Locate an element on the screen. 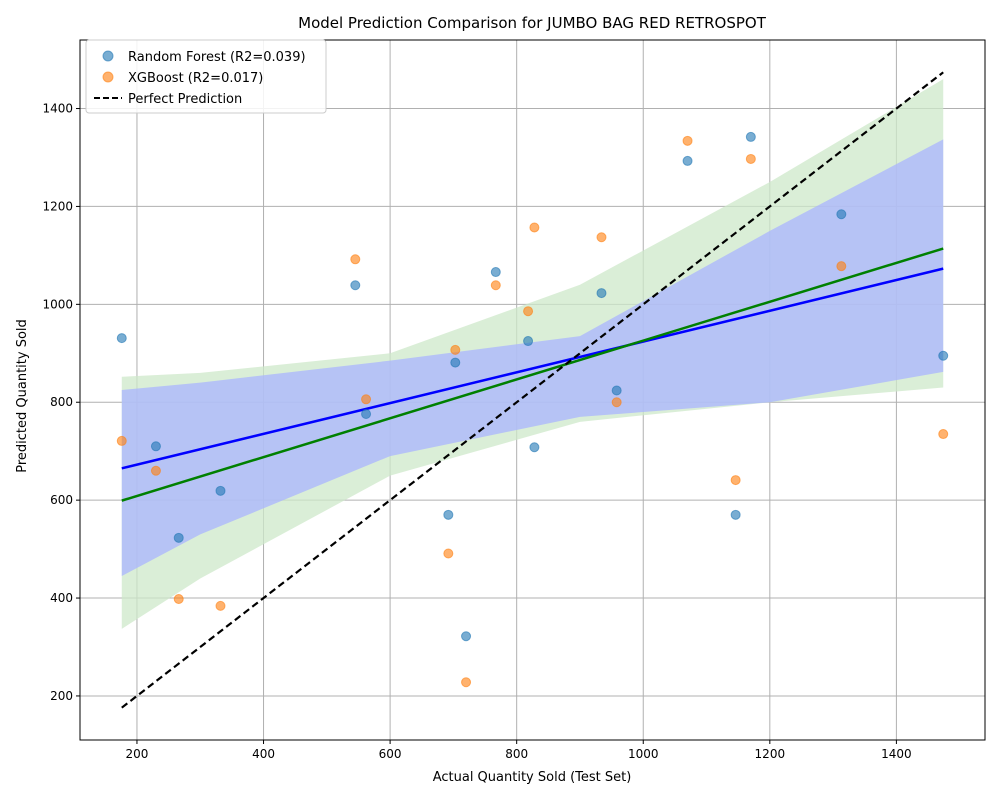  legend-box is located at coordinates (206, 76).